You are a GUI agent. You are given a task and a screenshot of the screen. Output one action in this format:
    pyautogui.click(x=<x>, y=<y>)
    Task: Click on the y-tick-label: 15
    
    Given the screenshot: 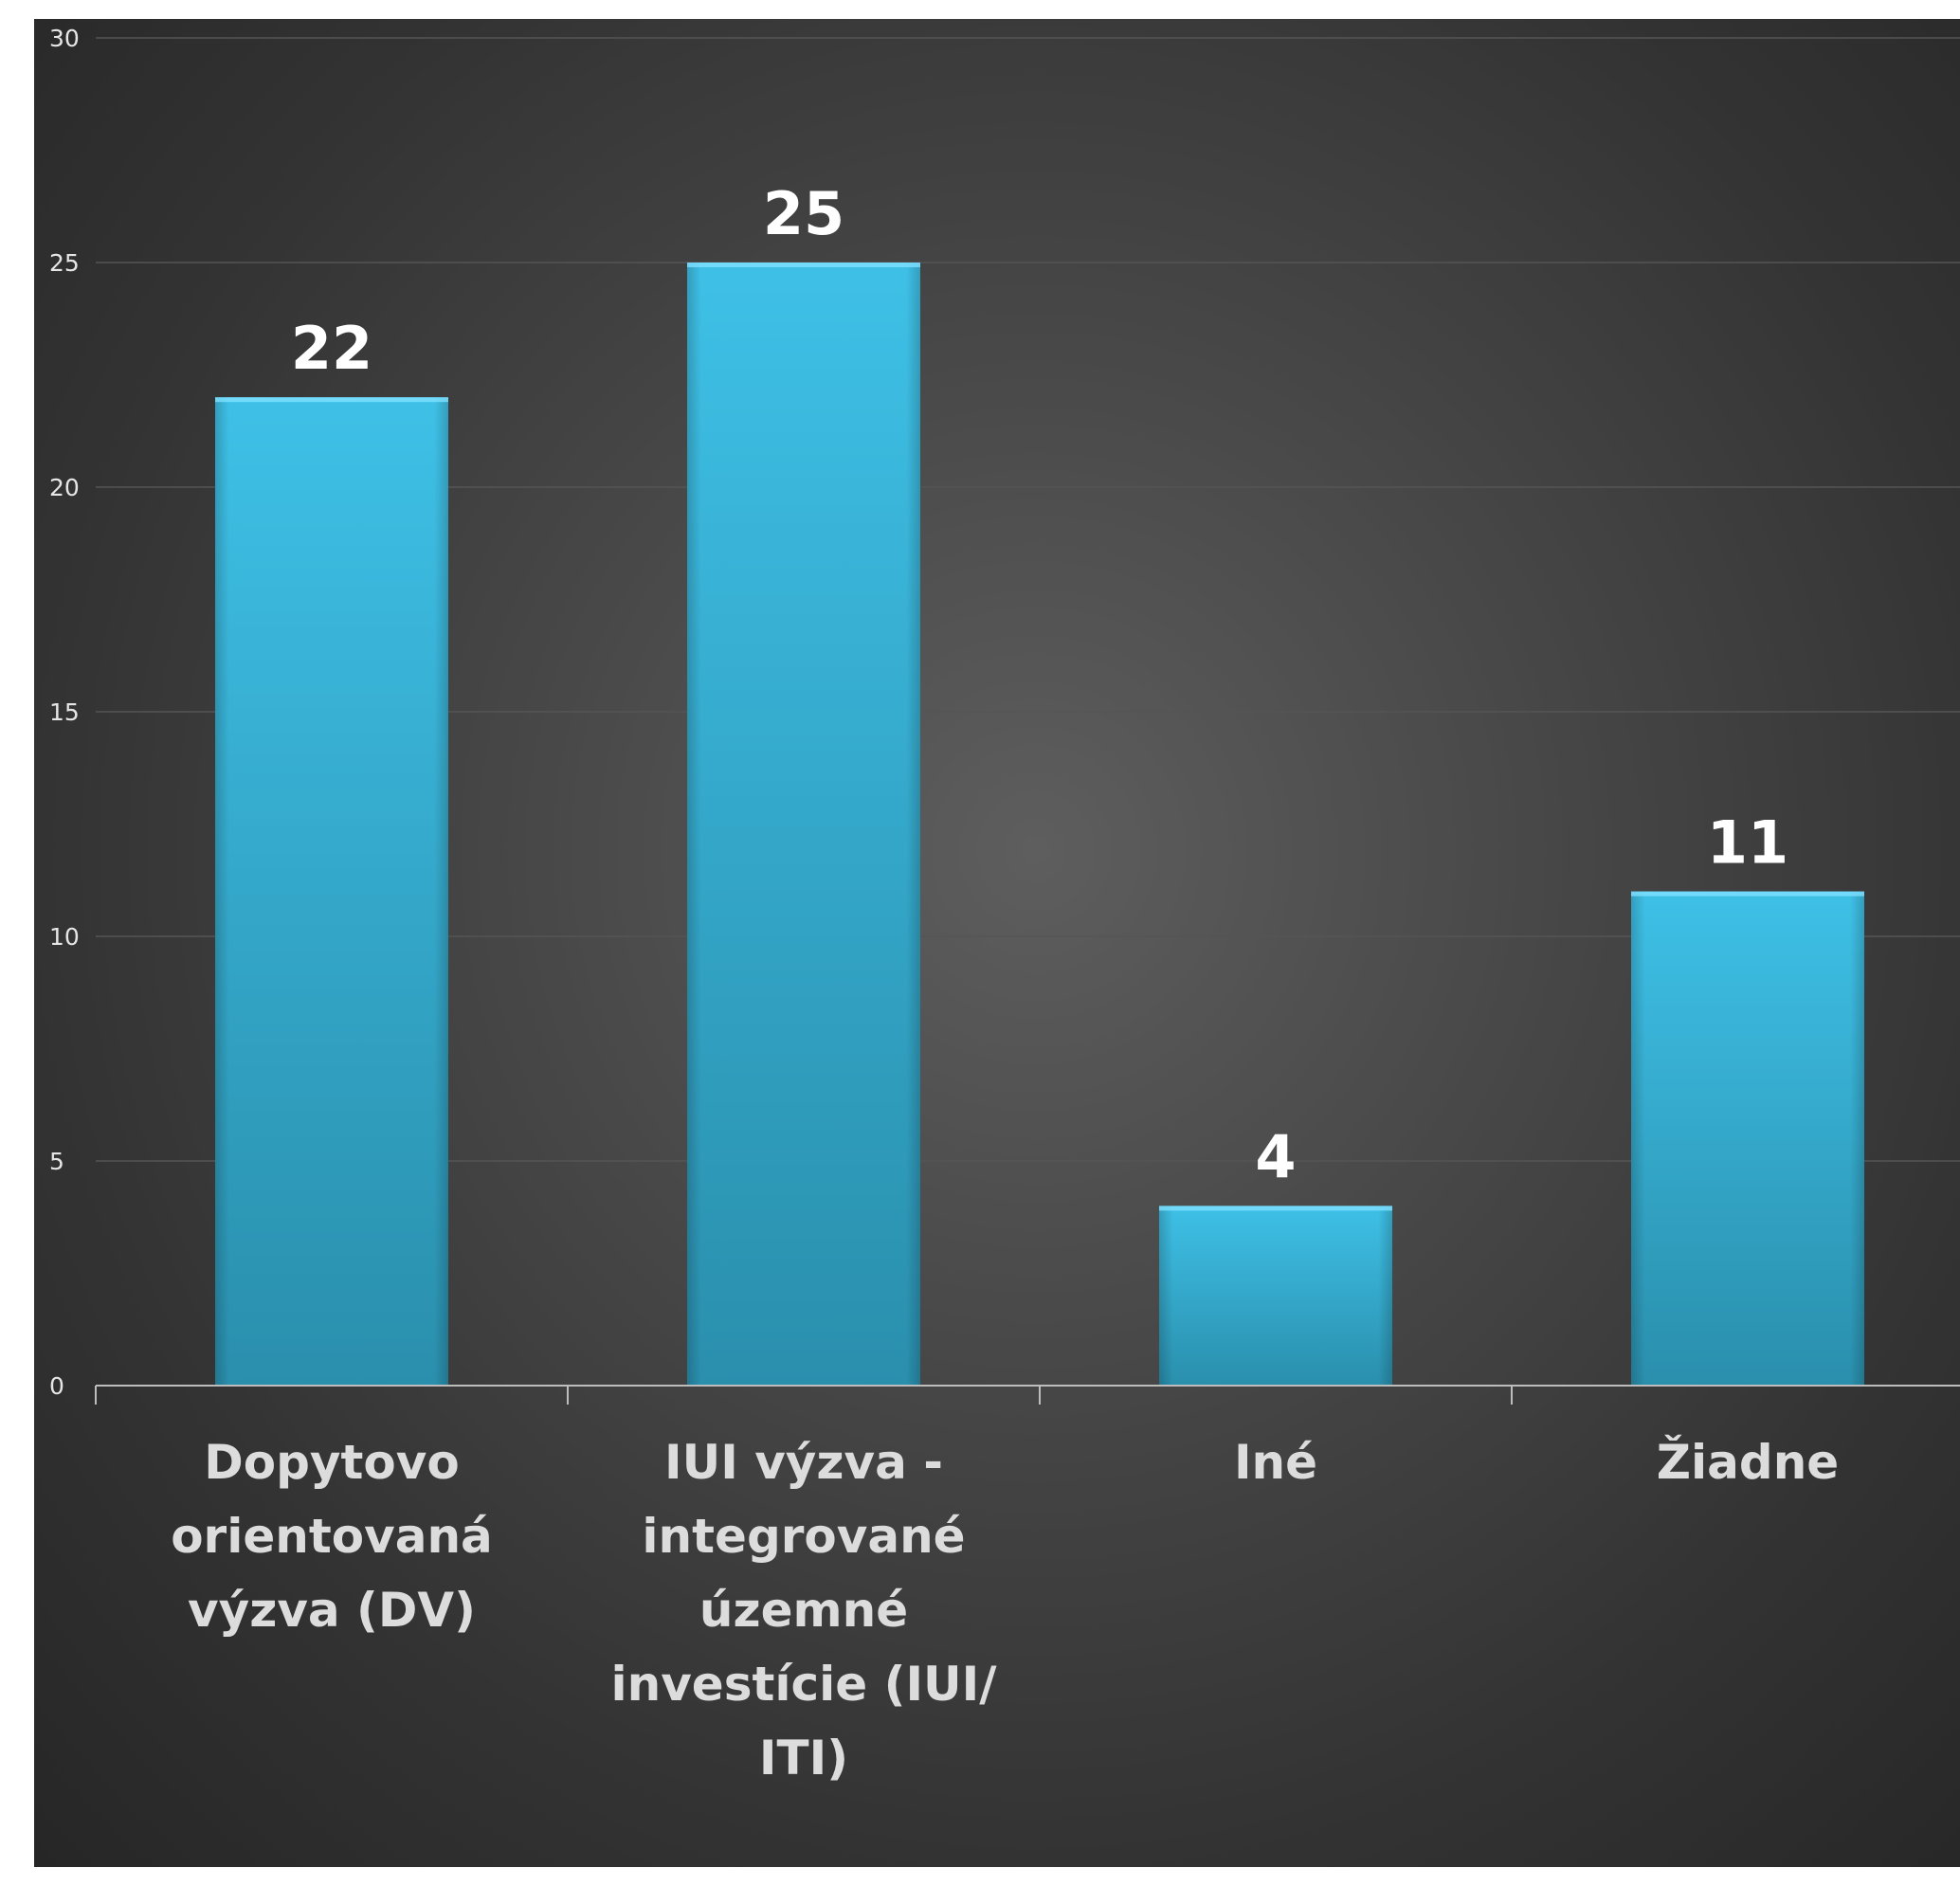 What is the action you would take?
    pyautogui.click(x=64, y=712)
    